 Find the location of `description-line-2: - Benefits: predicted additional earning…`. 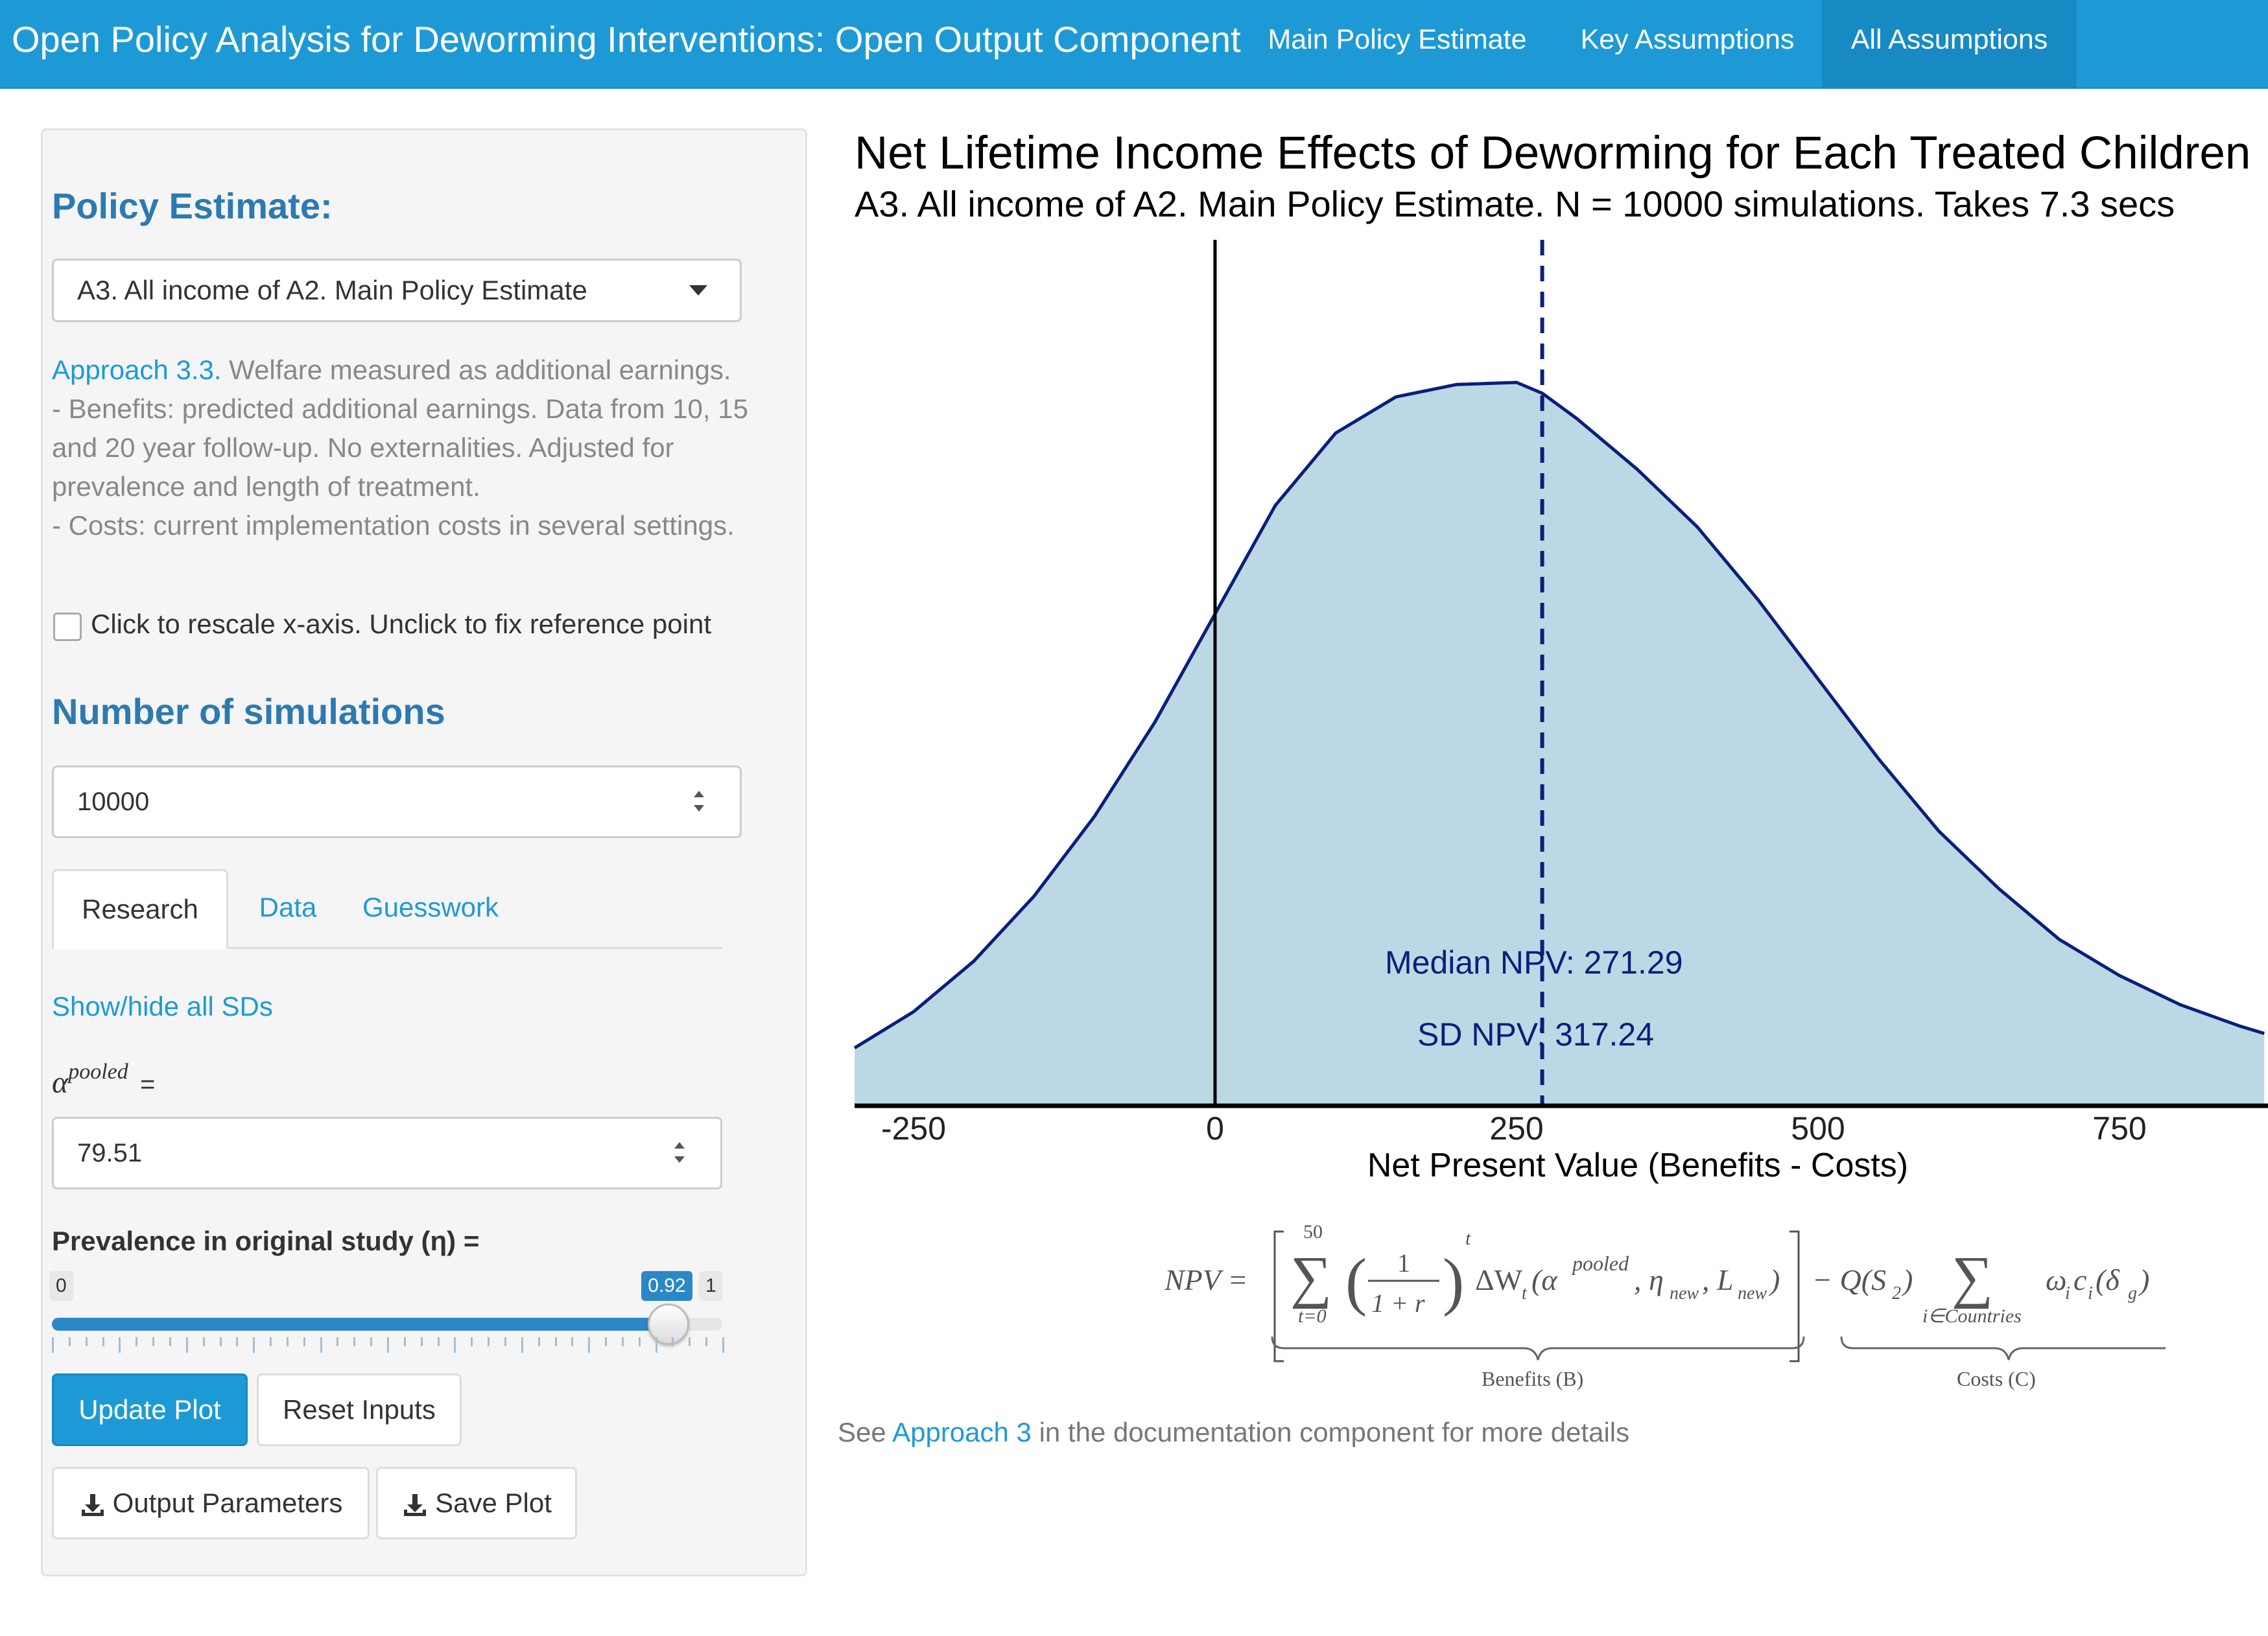

description-line-2: - Benefits: predicted additional earning… is located at coordinates (400, 447).